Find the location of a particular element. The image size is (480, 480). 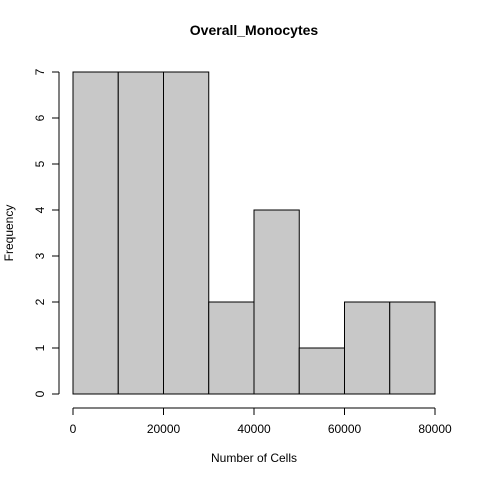

y-axis: 0 1 2 3 4 5 6 7 is located at coordinates (46, 232).